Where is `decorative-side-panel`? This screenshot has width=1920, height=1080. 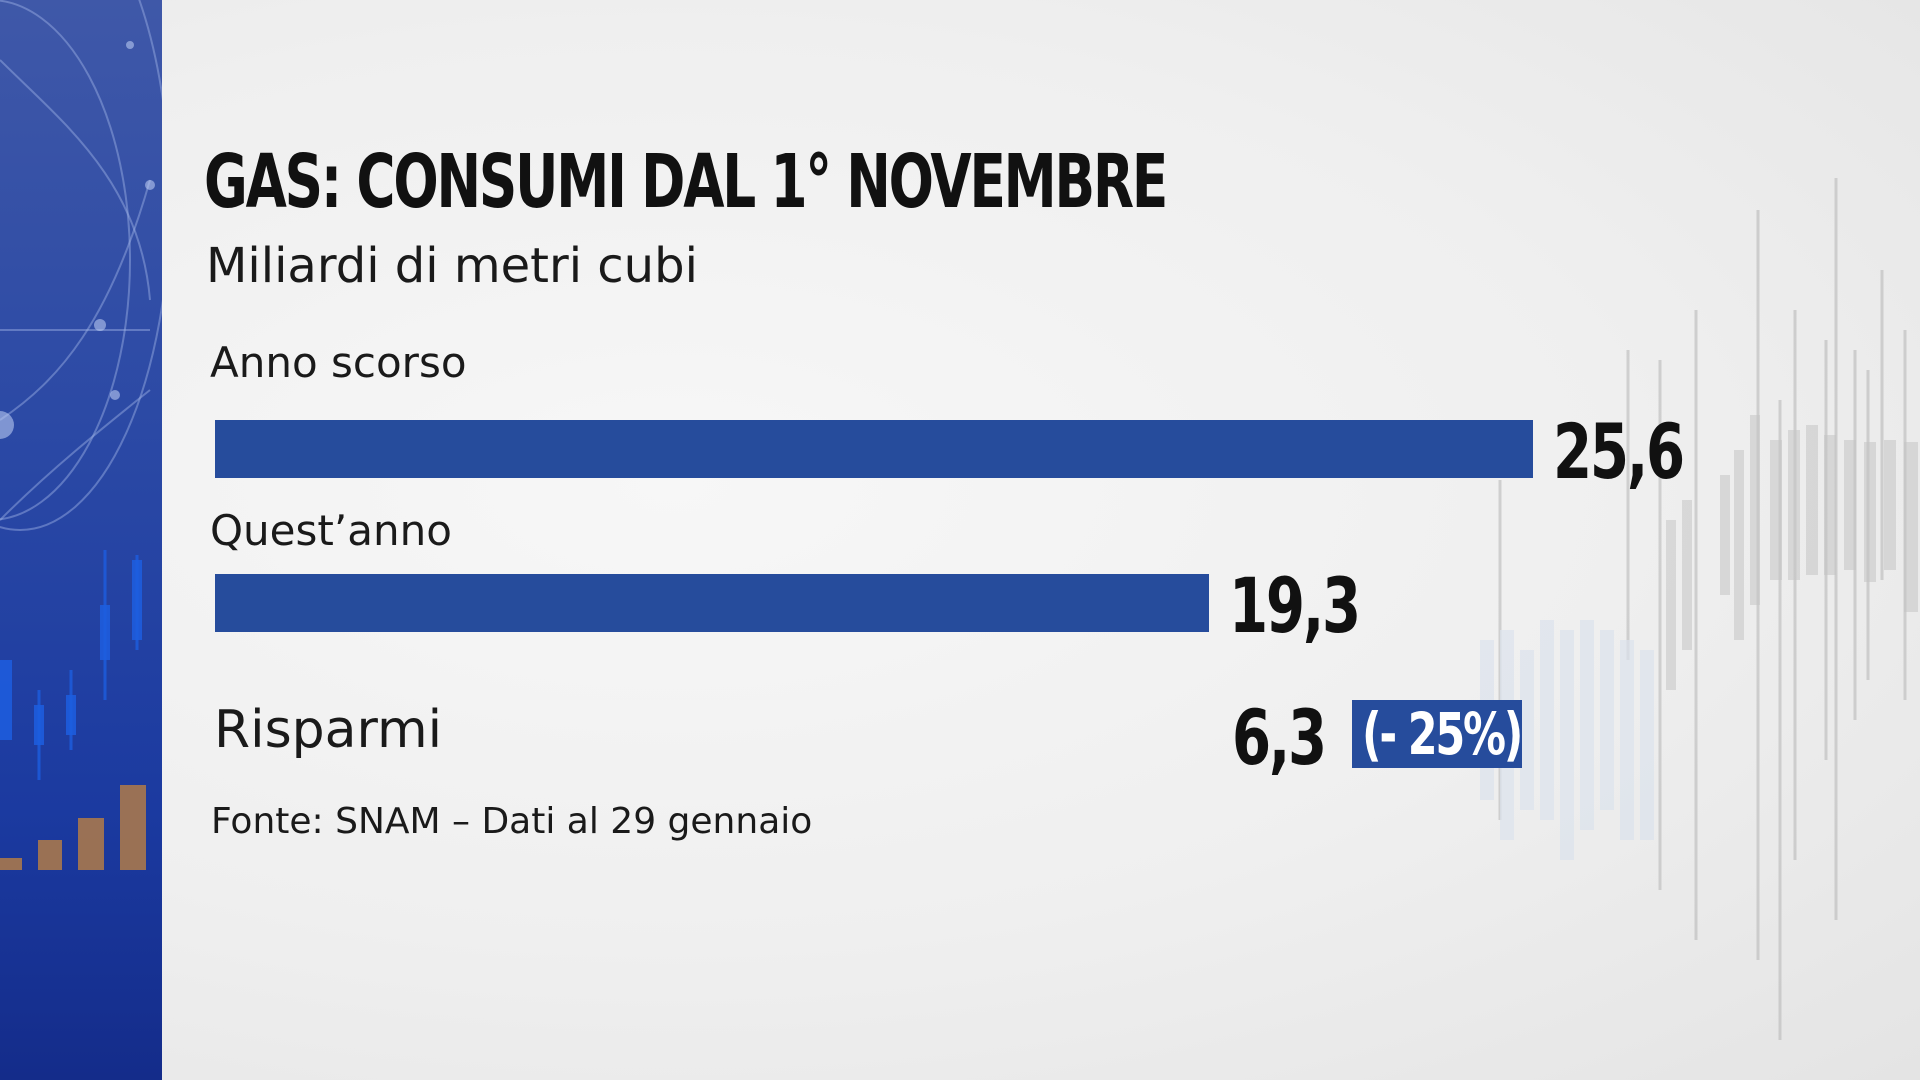 decorative-side-panel is located at coordinates (81, 540).